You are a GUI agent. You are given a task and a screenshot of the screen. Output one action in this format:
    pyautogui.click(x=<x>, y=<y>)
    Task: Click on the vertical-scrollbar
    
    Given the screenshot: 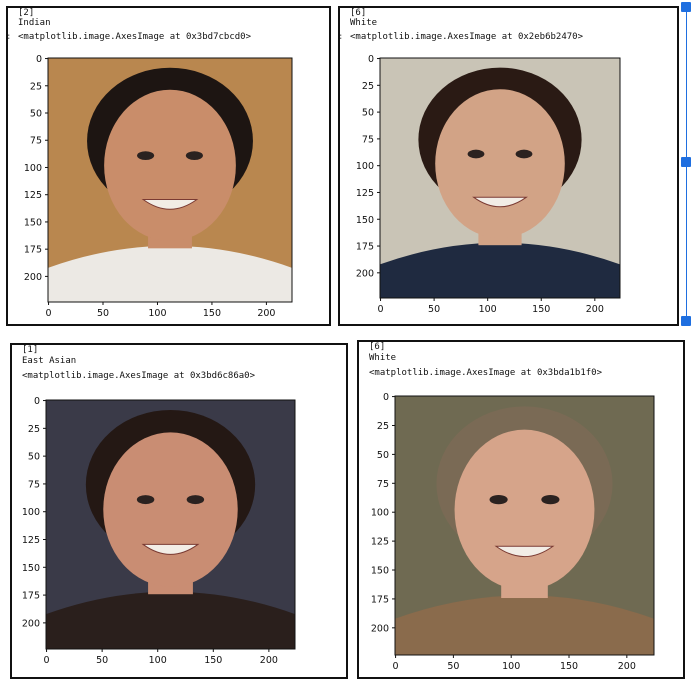 What is the action you would take?
    pyautogui.click(x=686, y=165)
    